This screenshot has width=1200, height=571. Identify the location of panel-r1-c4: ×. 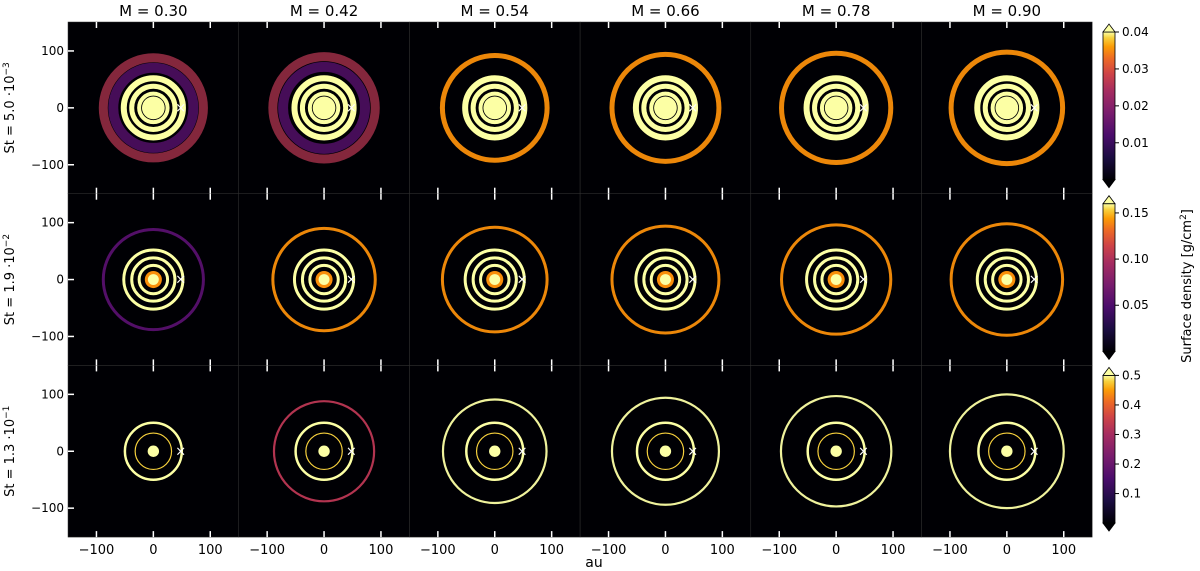
(836, 279).